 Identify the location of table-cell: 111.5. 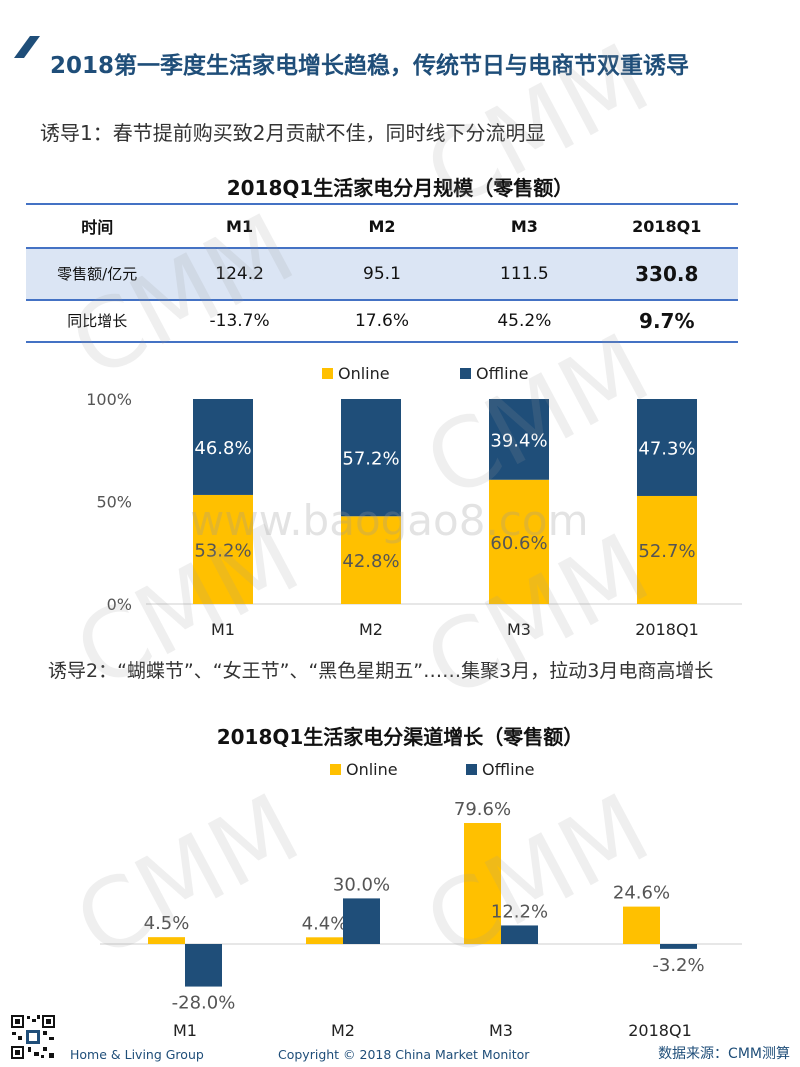
(524, 274).